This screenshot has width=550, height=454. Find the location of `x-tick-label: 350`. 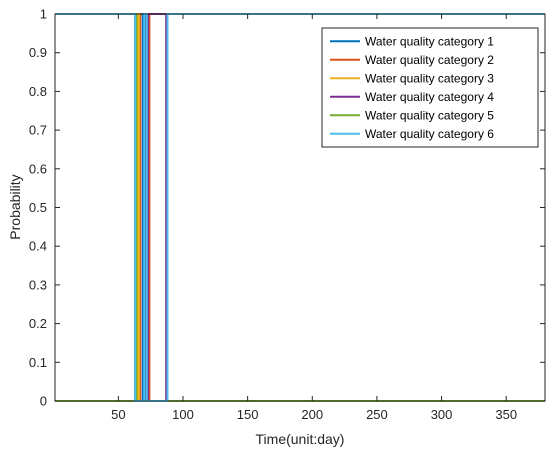

x-tick-label: 350 is located at coordinates (506, 414).